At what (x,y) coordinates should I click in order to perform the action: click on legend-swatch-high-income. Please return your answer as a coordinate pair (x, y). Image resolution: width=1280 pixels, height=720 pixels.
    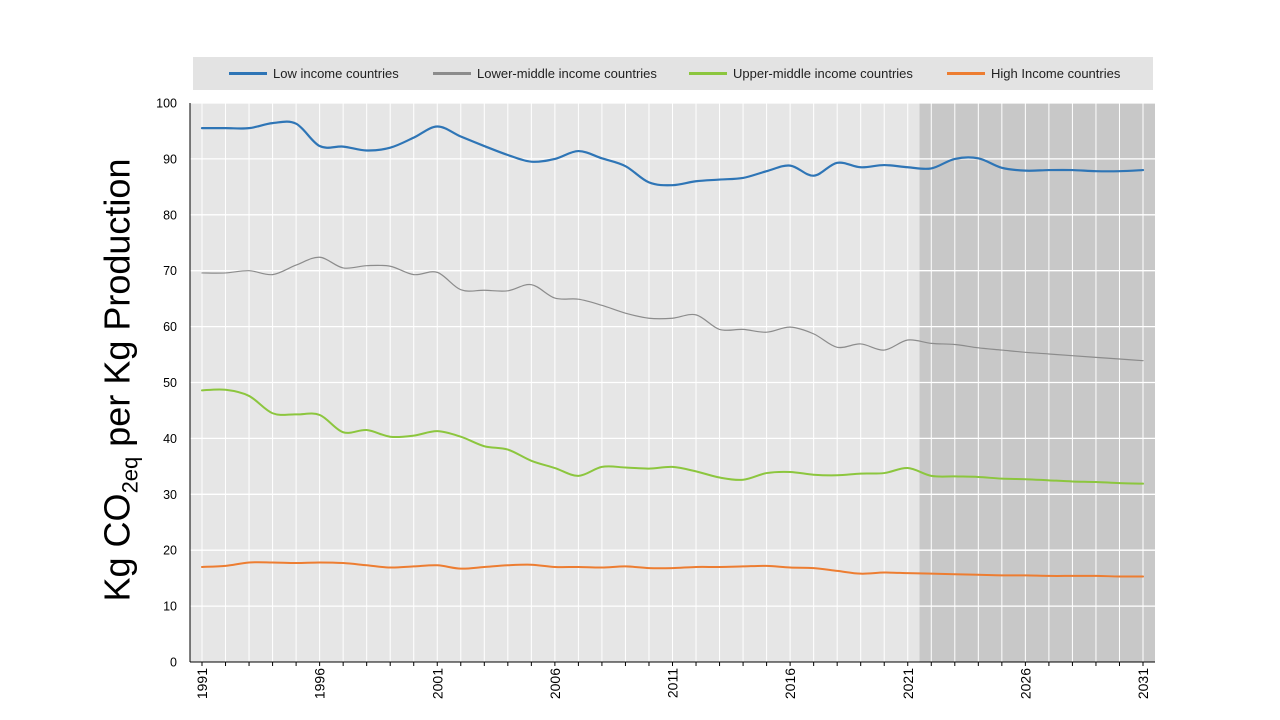
    Looking at the image, I should click on (966, 73).